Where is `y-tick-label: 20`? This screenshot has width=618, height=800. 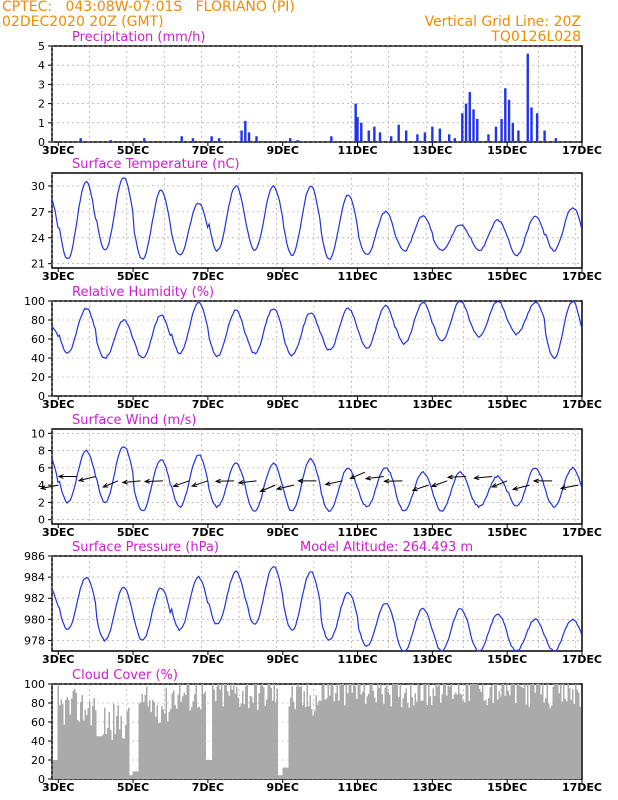
y-tick-label: 20 is located at coordinates (38, 760).